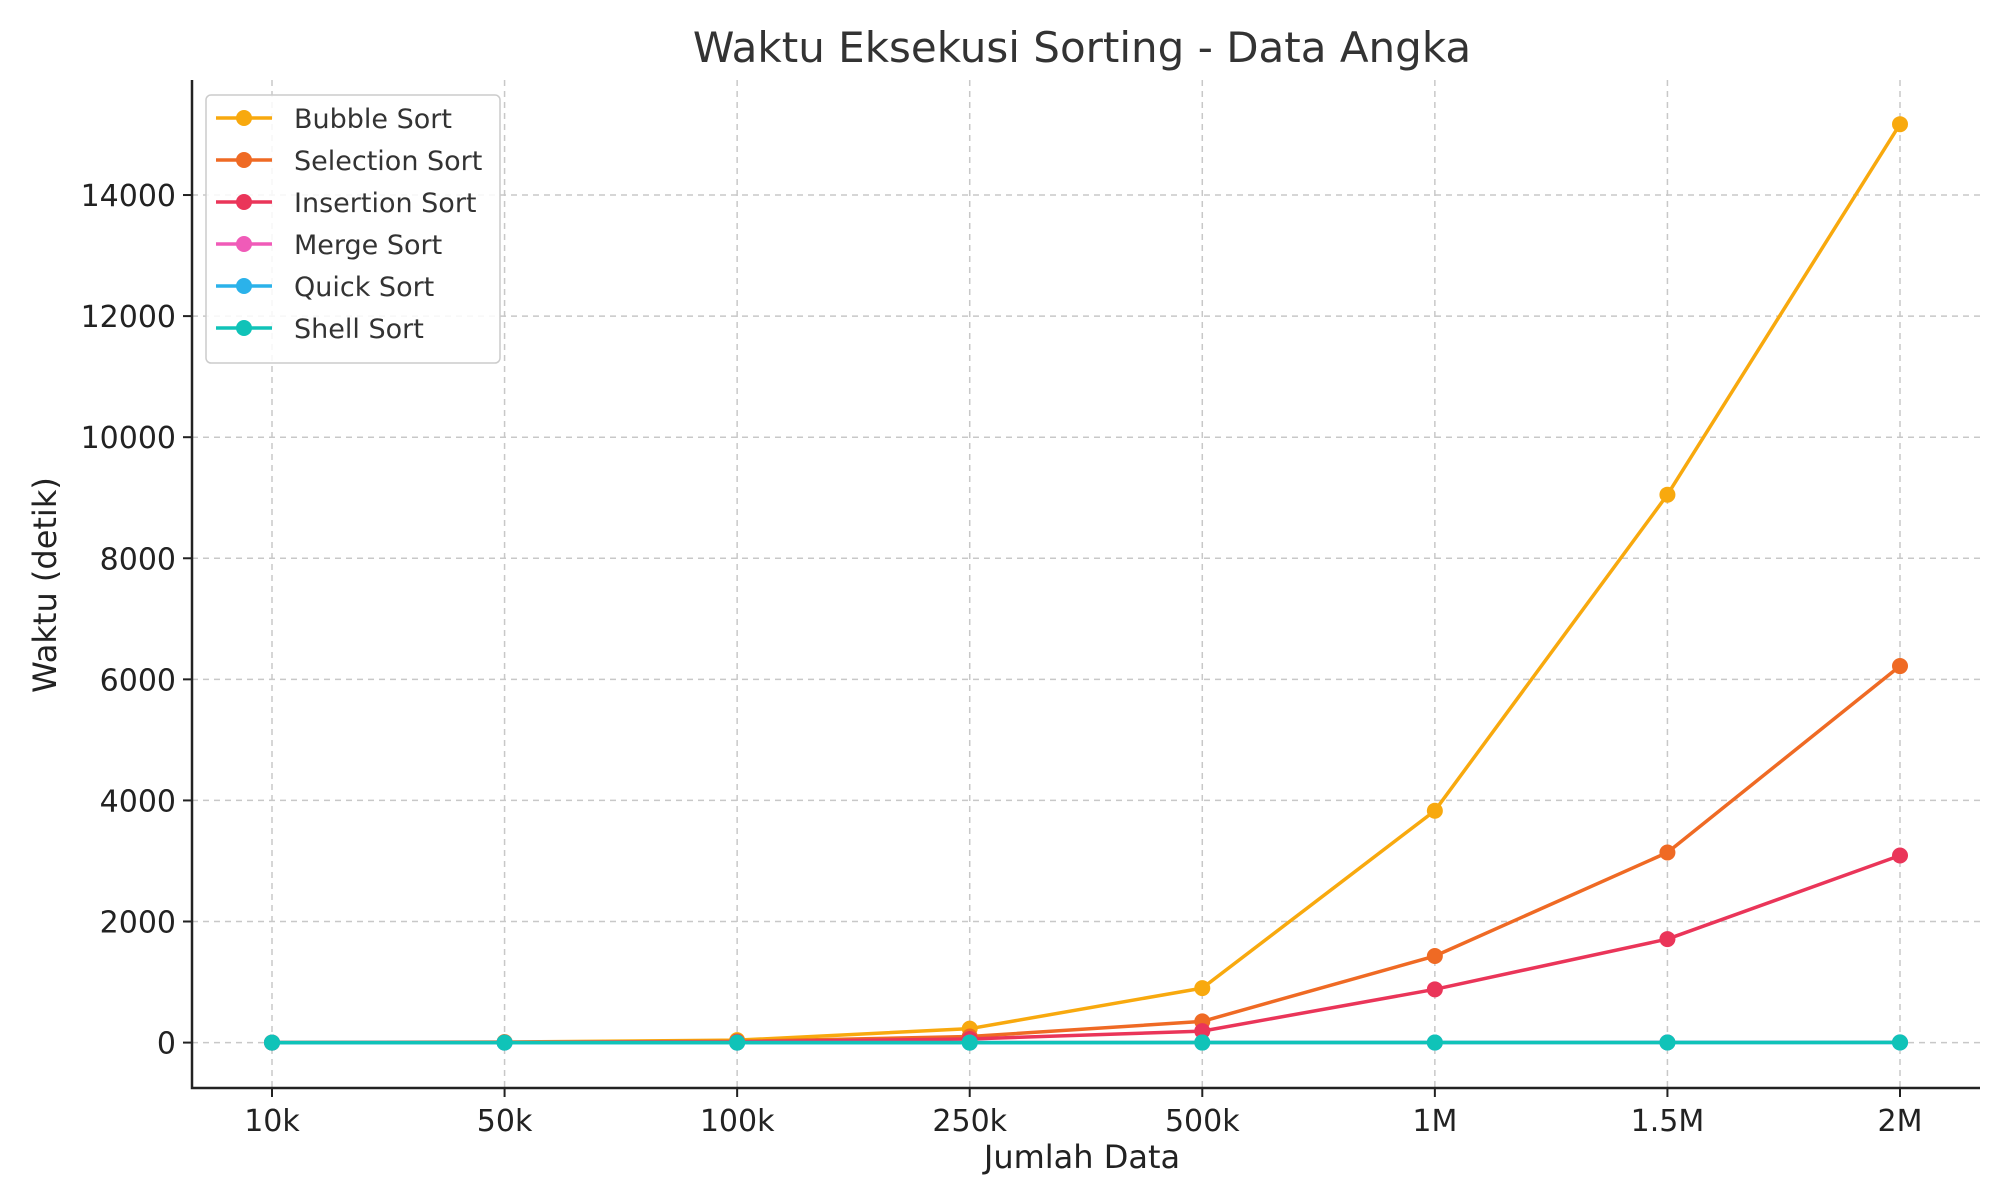  Describe the element at coordinates (1081, 1157) in the screenshot. I see `x-axis-label: Jumlah Data` at that location.